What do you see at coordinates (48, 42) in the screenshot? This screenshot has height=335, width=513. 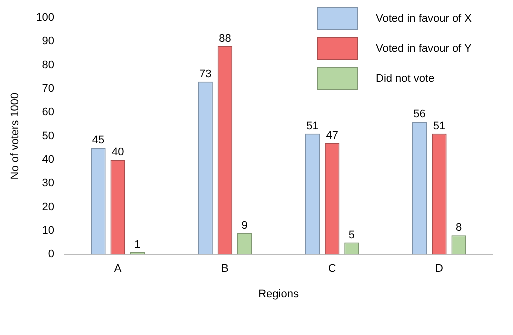 I see `y-tick-label: 90` at bounding box center [48, 42].